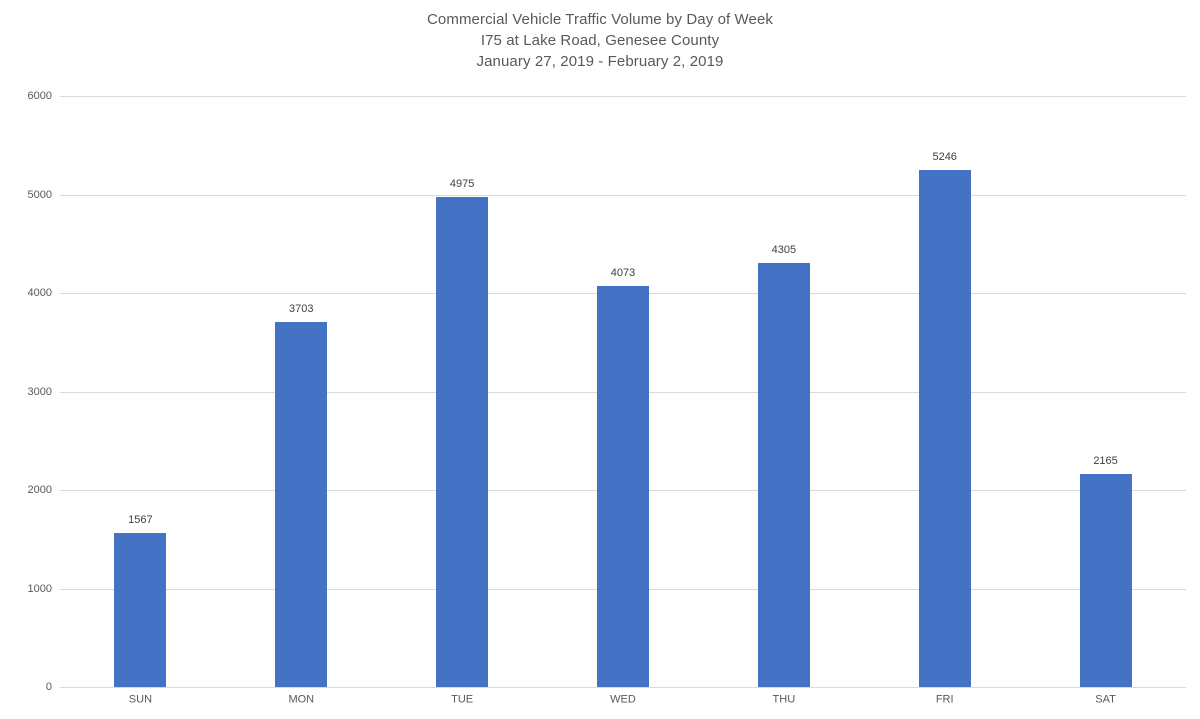  I want to click on bar-group: 4305, so click(783, 391).